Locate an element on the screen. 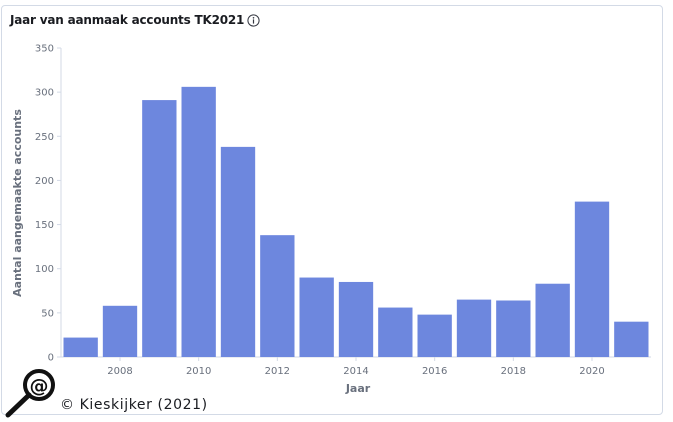 This screenshot has height=422, width=673. y-tick-label: 100 is located at coordinates (44, 269).